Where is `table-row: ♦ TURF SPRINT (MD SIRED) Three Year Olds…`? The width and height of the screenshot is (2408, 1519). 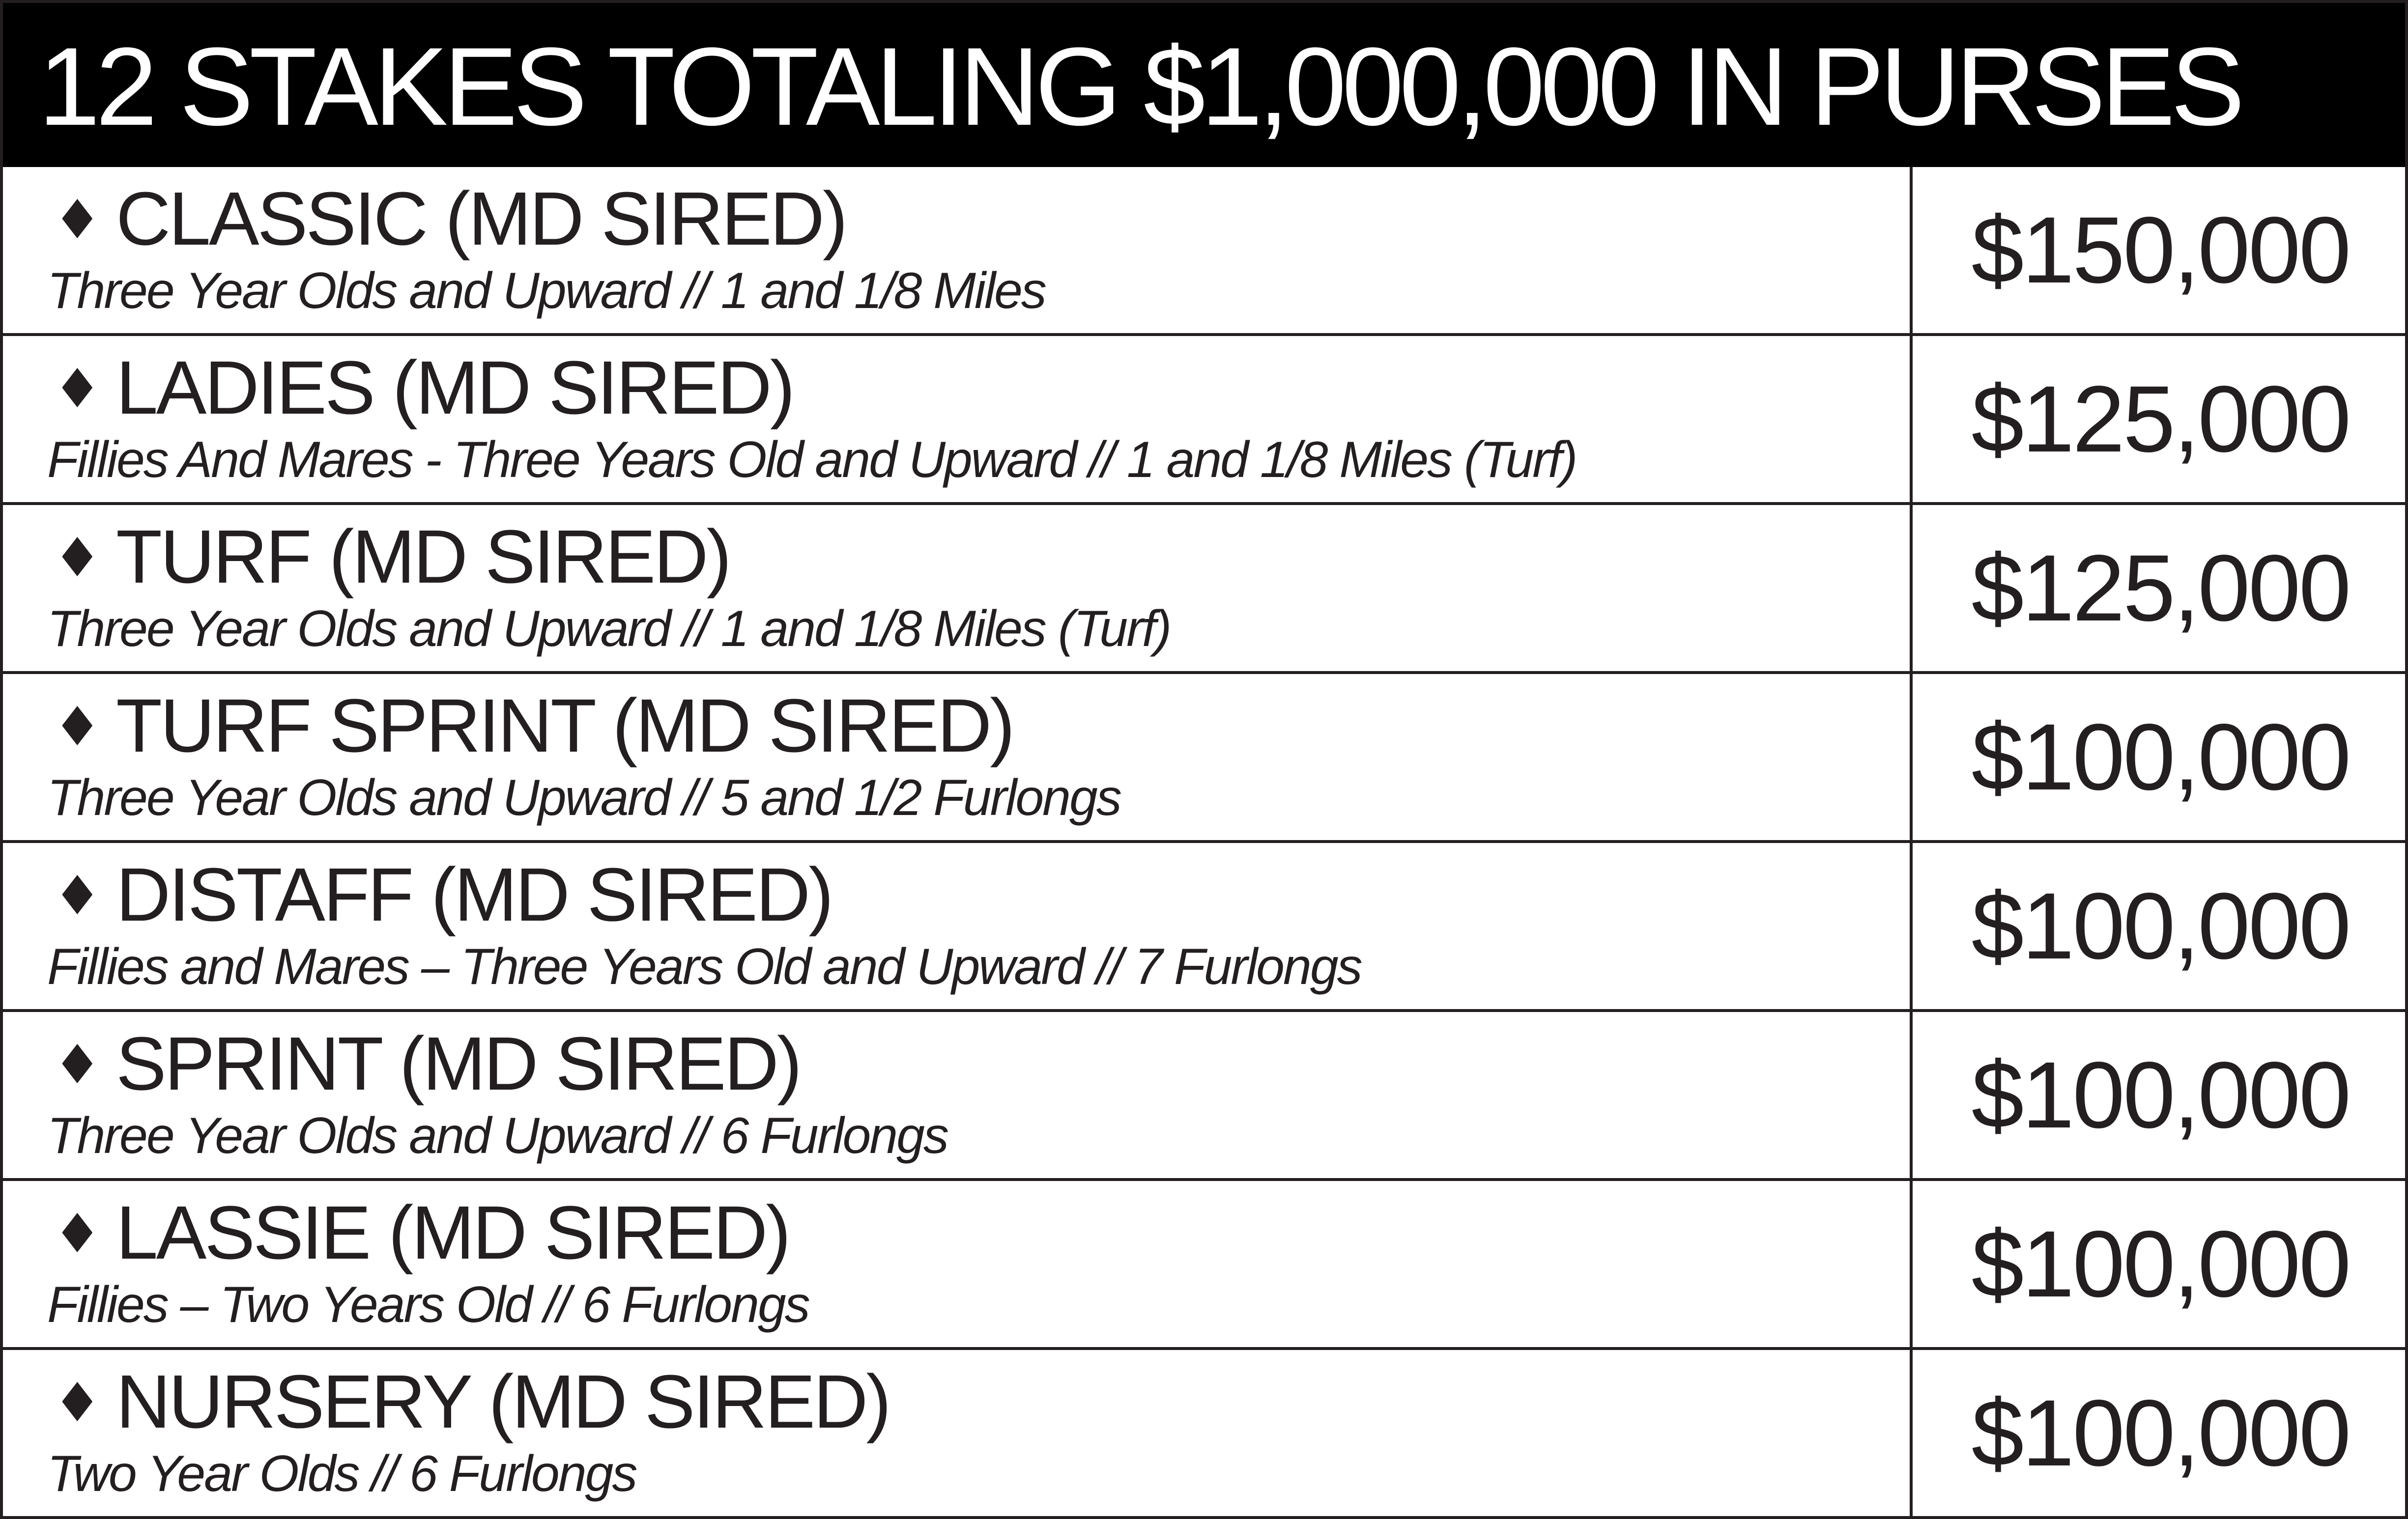
table-row: ♦ TURF SPRINT (MD SIRED) Three Year Olds… is located at coordinates (1204, 758).